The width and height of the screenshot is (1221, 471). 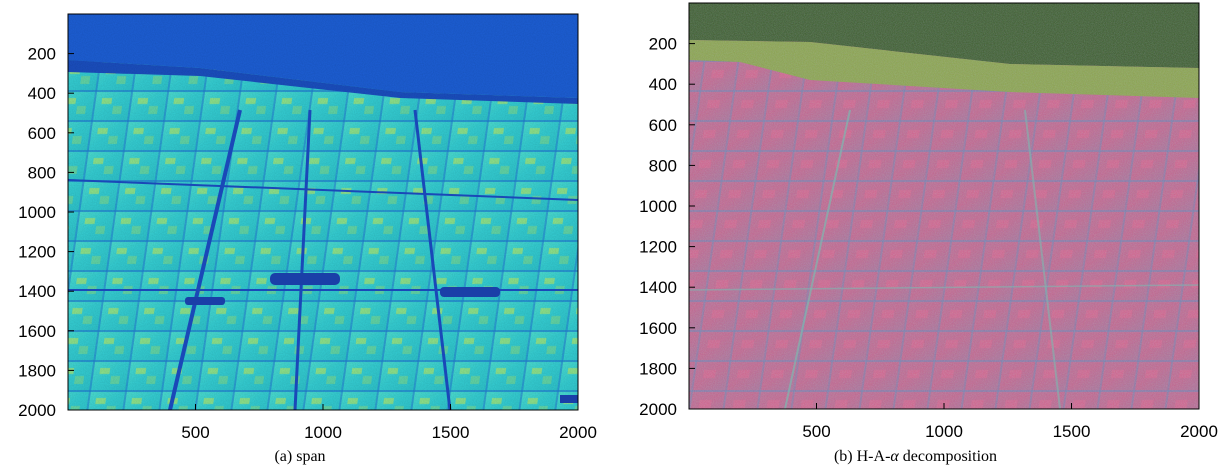 I want to click on caption-alpha-symbol: α, so click(x=894, y=456).